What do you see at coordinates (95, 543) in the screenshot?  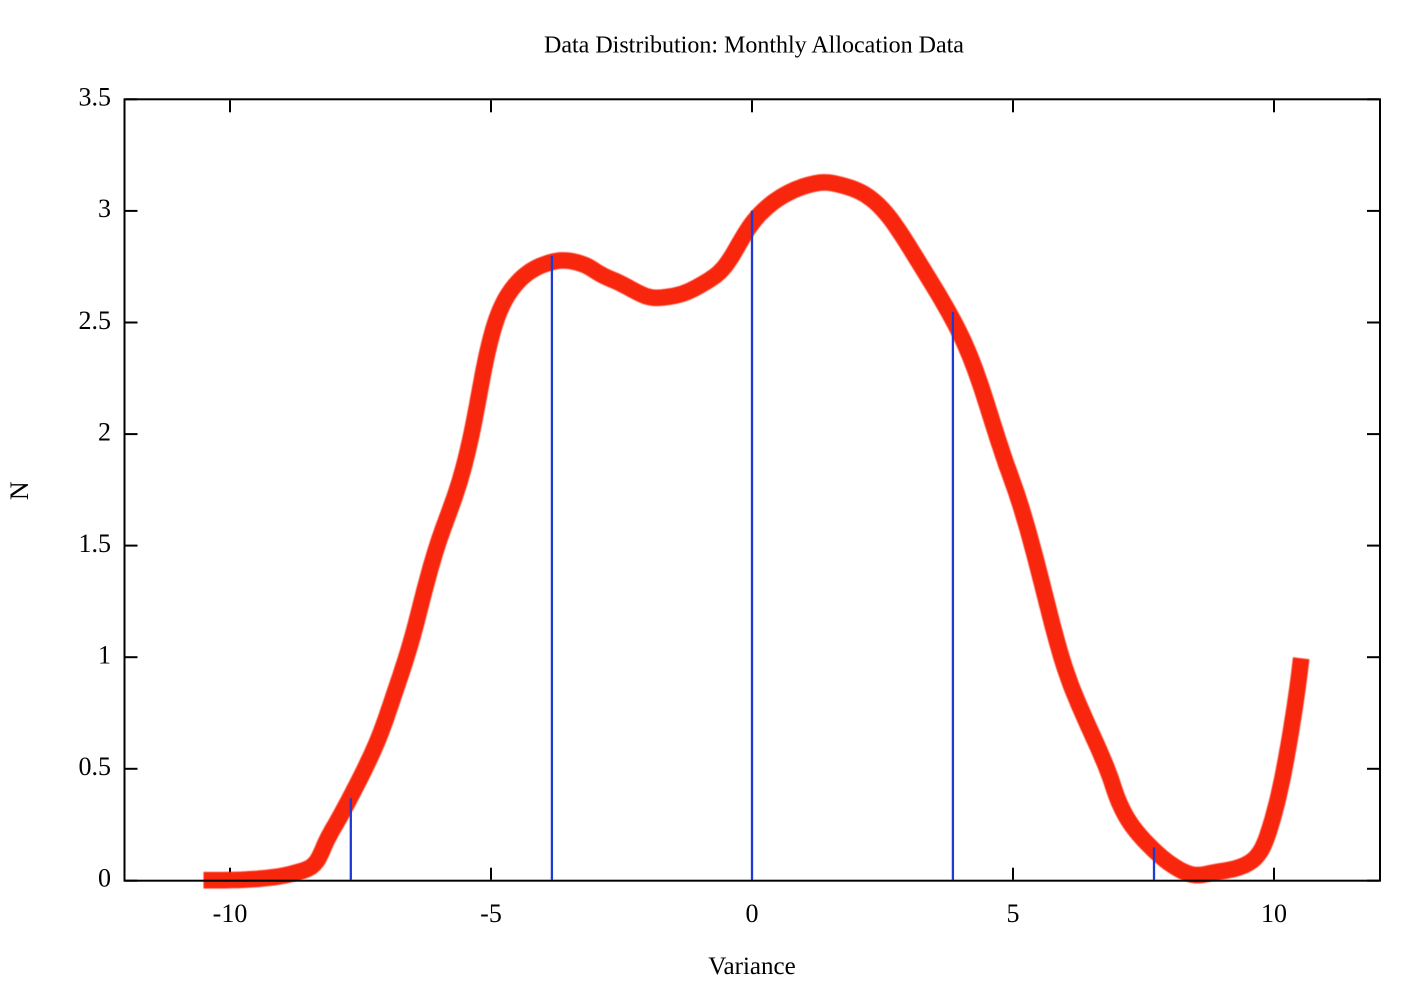 I see `svg-text: 1.5` at bounding box center [95, 543].